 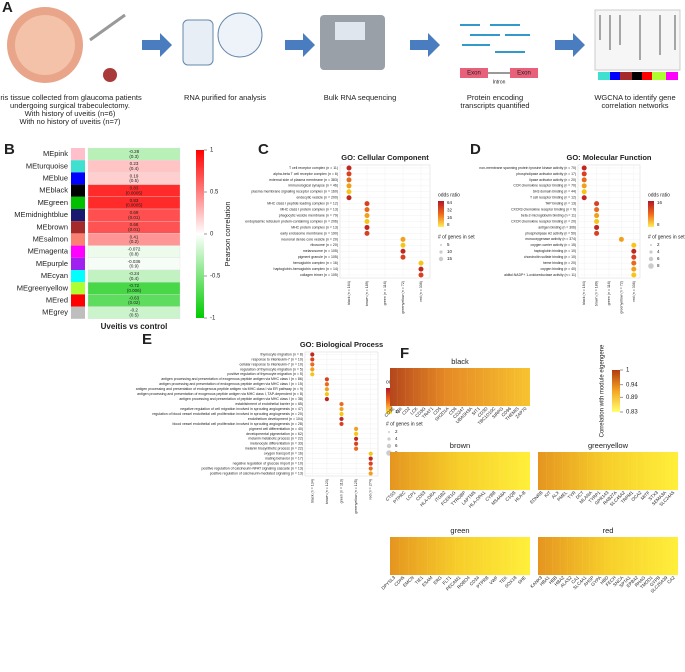 I want to click on module-label: MEblack, so click(x=53, y=190).